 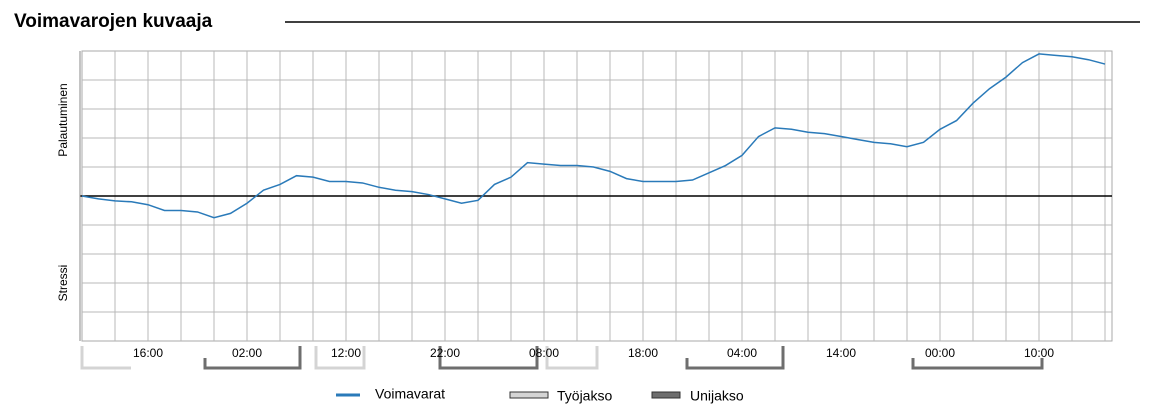 I want to click on x-tick-label: 18:00, so click(x=643, y=353).